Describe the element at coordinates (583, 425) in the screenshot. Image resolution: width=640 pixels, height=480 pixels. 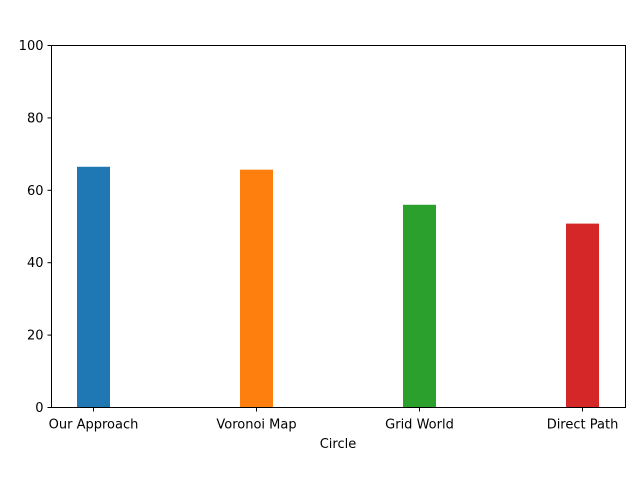
I see `x-tick-label: Direct Path` at that location.